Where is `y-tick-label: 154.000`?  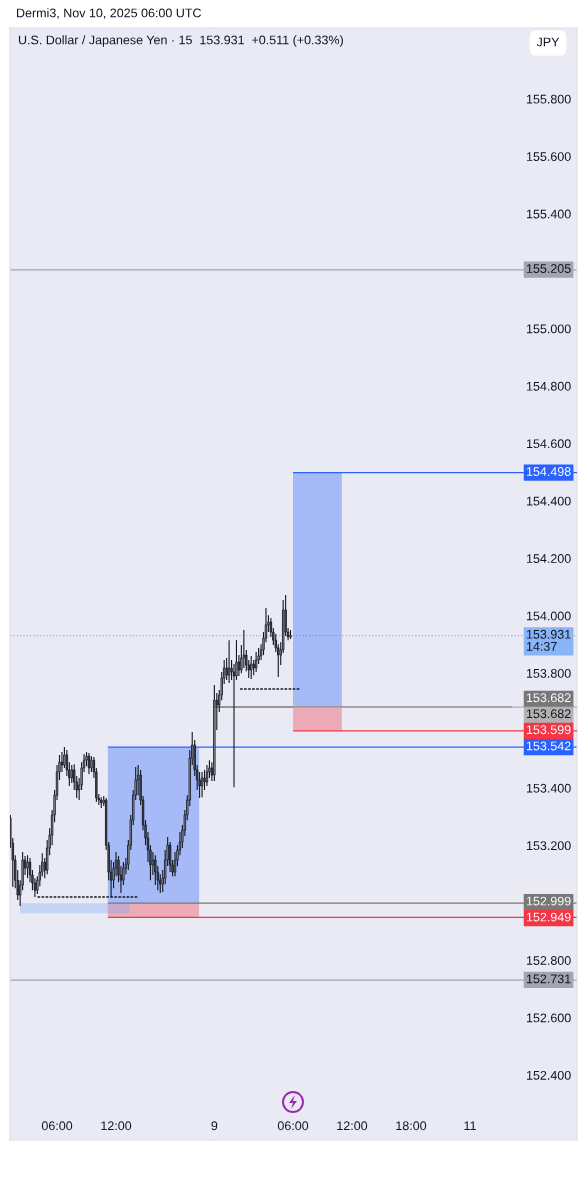 y-tick-label: 154.000 is located at coordinates (548, 616).